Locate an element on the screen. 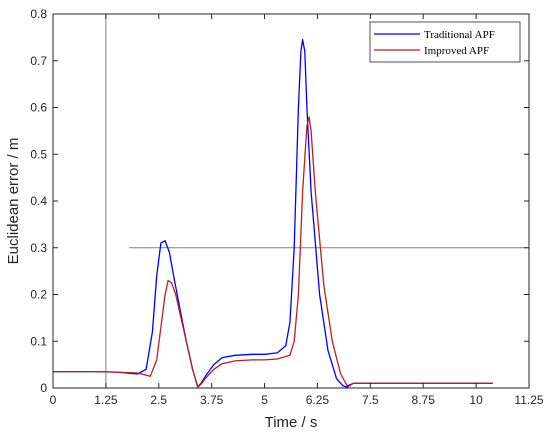 This screenshot has height=441, width=550. x-tick-label: 2.5 is located at coordinates (158, 400).